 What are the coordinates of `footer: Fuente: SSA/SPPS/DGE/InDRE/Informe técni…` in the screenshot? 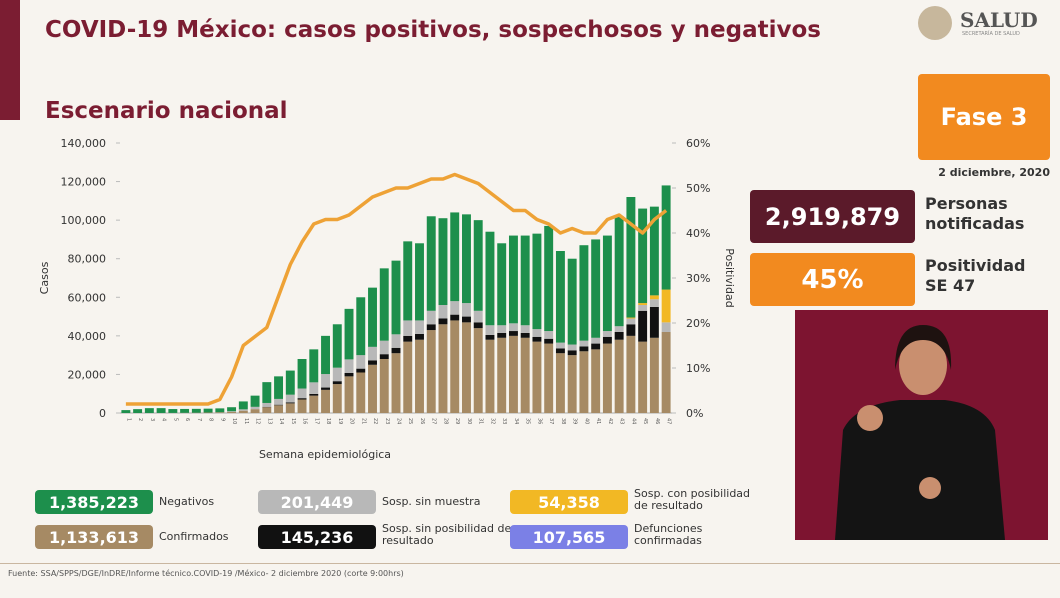 It's located at (206, 573).